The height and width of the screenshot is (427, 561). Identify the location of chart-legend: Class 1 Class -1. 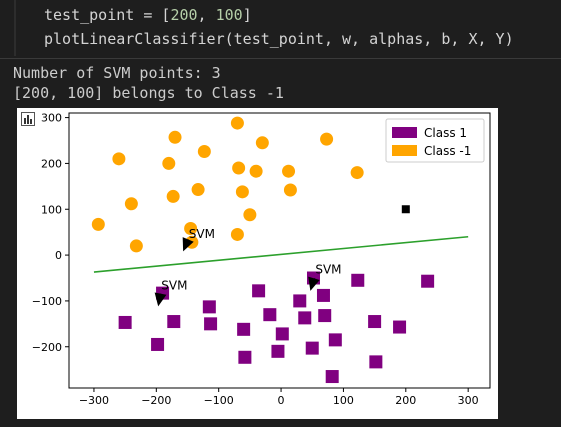
(435, 140).